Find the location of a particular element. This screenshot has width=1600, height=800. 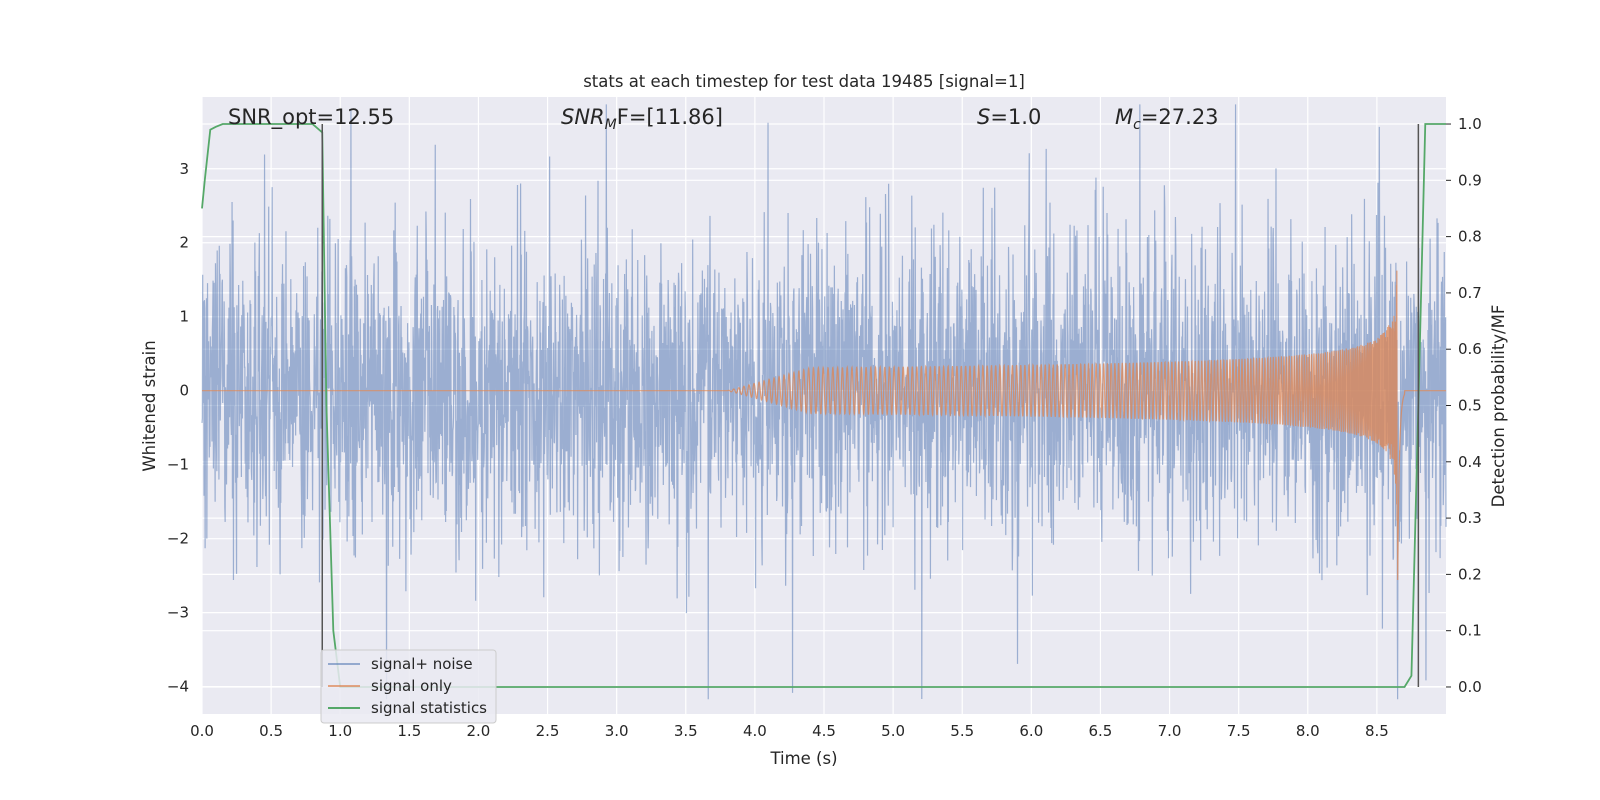

y-left-tick-label: 1 is located at coordinates (184, 317).